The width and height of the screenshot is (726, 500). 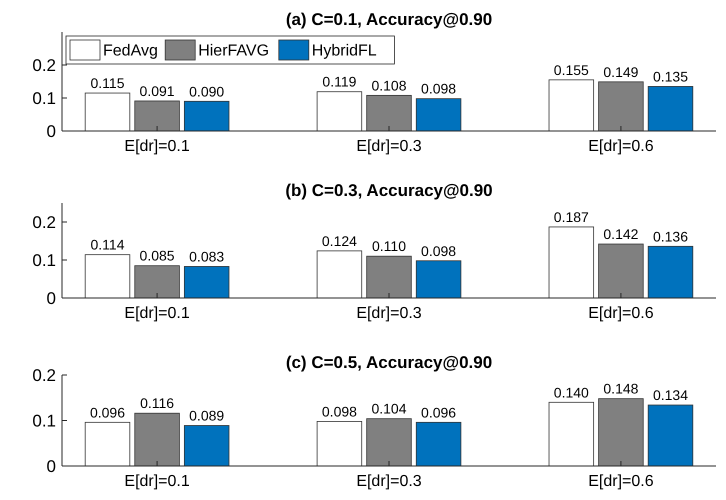 I want to click on data-label: 0.089, so click(x=206, y=416).